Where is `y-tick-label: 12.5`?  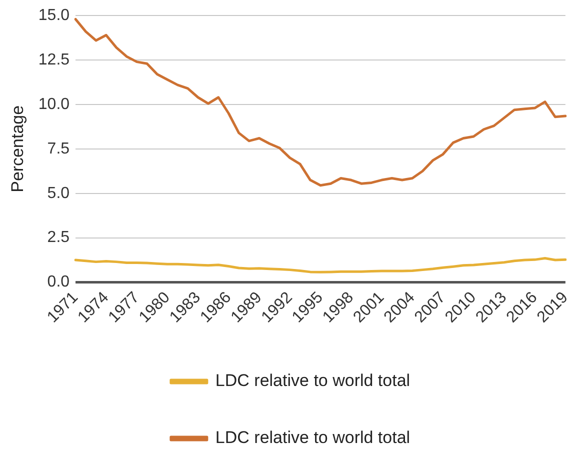 y-tick-label: 12.5 is located at coordinates (54, 59).